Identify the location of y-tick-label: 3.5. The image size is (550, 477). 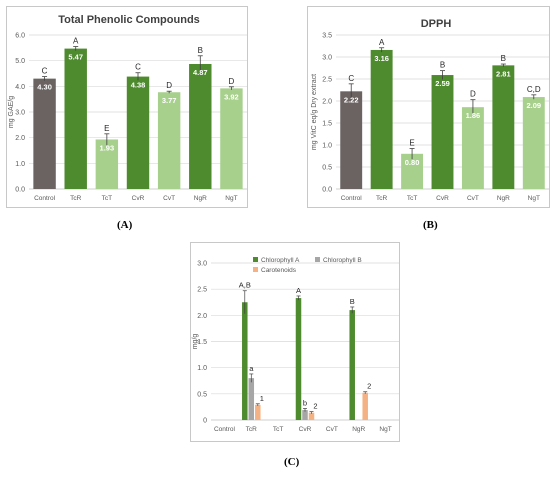
(327, 36).